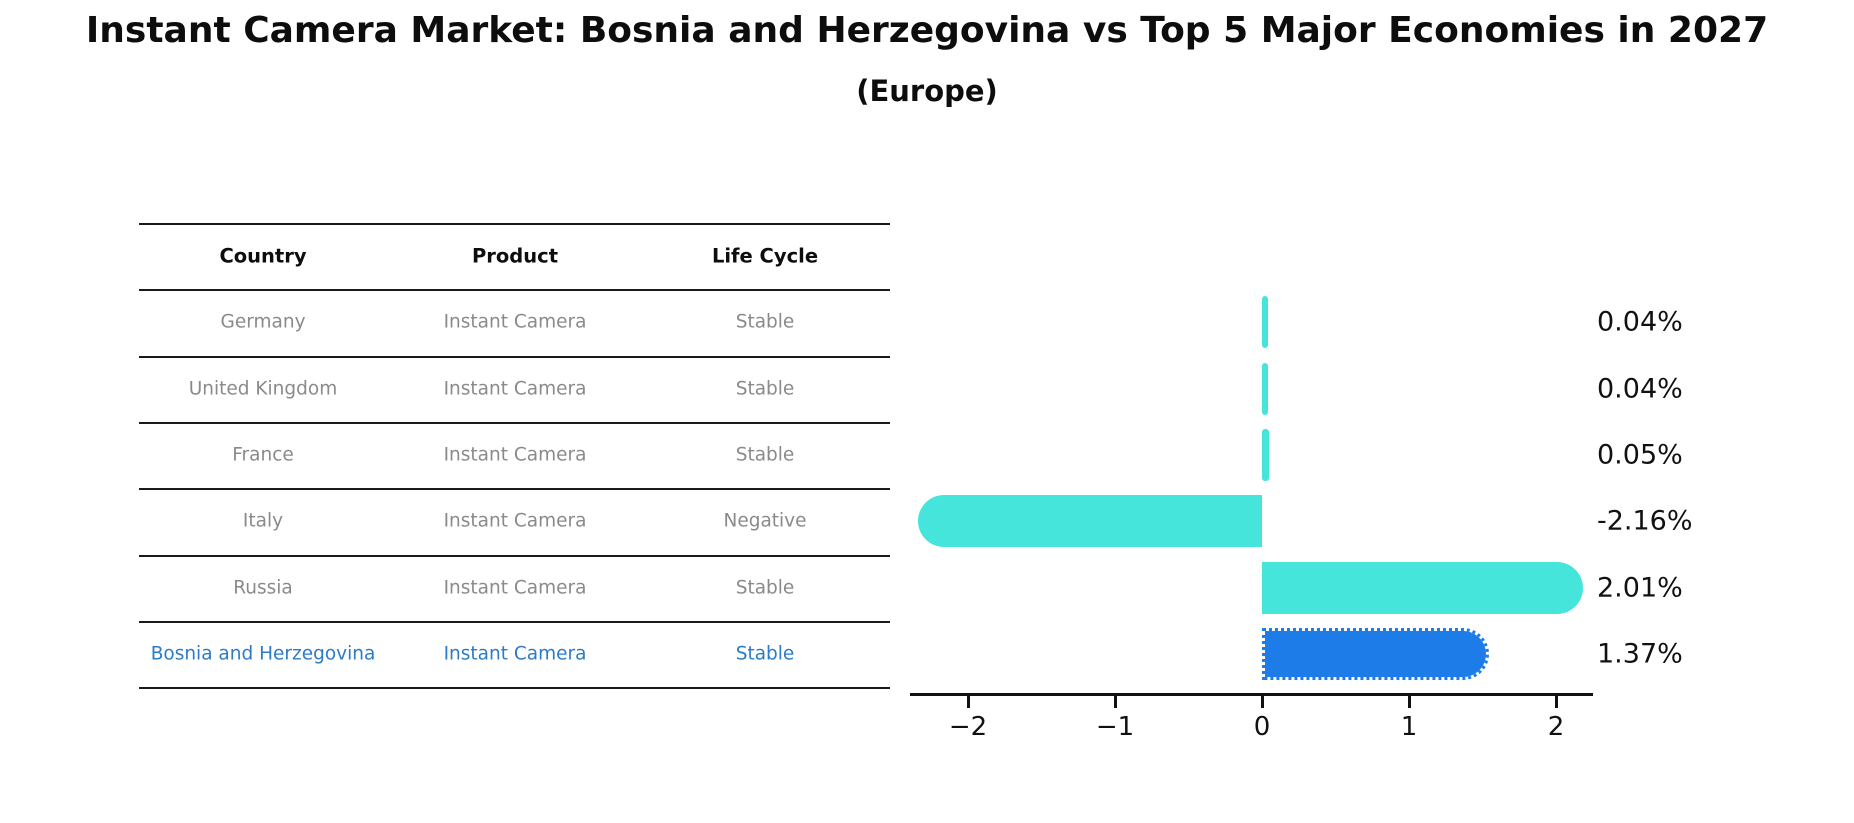 The height and width of the screenshot is (823, 1854). I want to click on product-cell-bosnia-and-herzegovina: Instant Camera, so click(515, 654).